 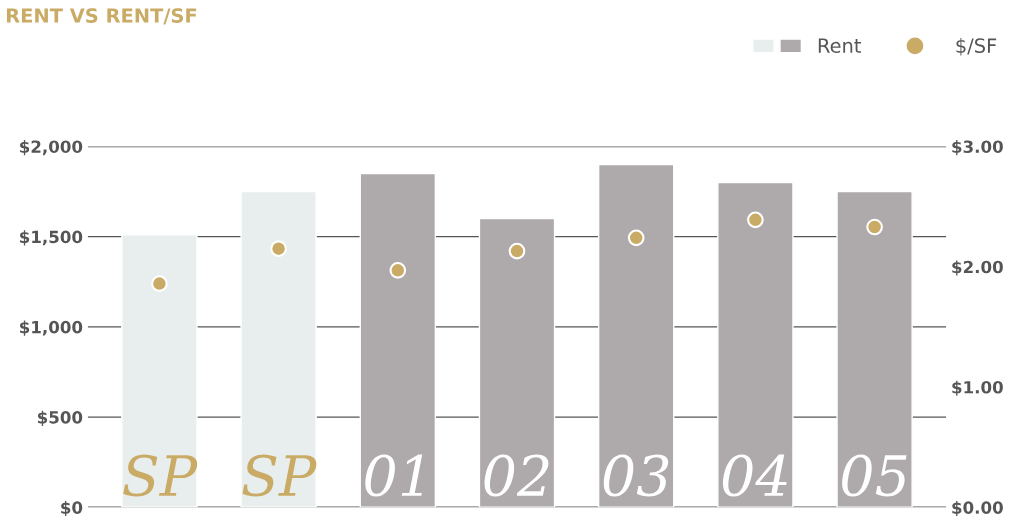 I want to click on y-tick-label: $1,500, so click(x=51, y=238).